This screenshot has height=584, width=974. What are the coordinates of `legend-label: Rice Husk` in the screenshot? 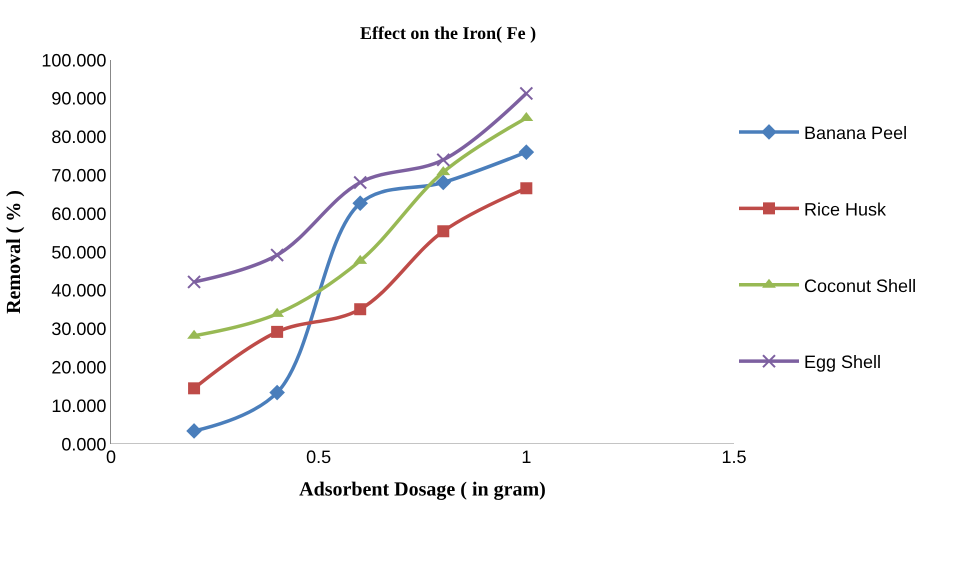 It's located at (846, 209).